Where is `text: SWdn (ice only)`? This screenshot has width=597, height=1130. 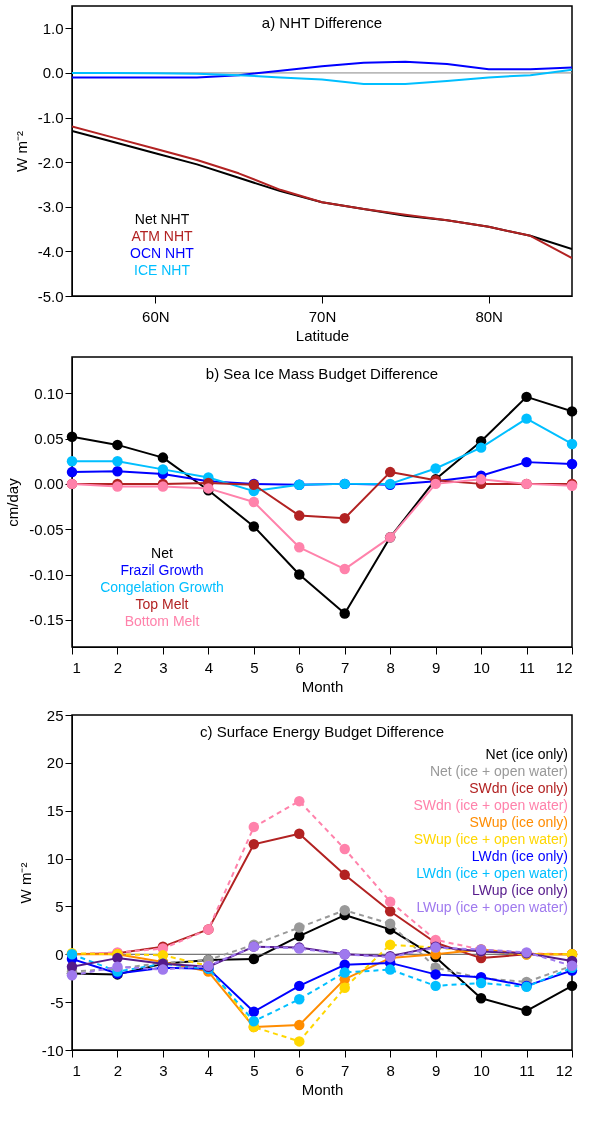 text: SWdn (ice only) is located at coordinates (518, 788).